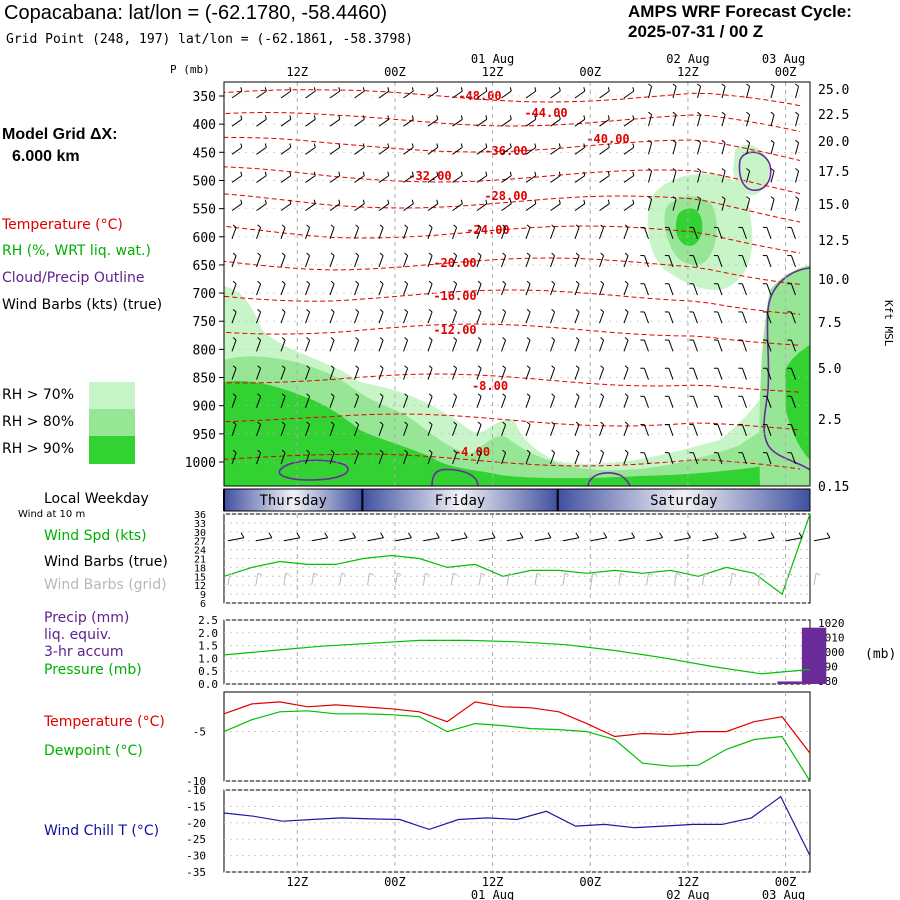 This screenshot has height=900, width=900. What do you see at coordinates (73, 278) in the screenshot?
I see `legend-cloud-outline: Cloud/Precip Outline` at bounding box center [73, 278].